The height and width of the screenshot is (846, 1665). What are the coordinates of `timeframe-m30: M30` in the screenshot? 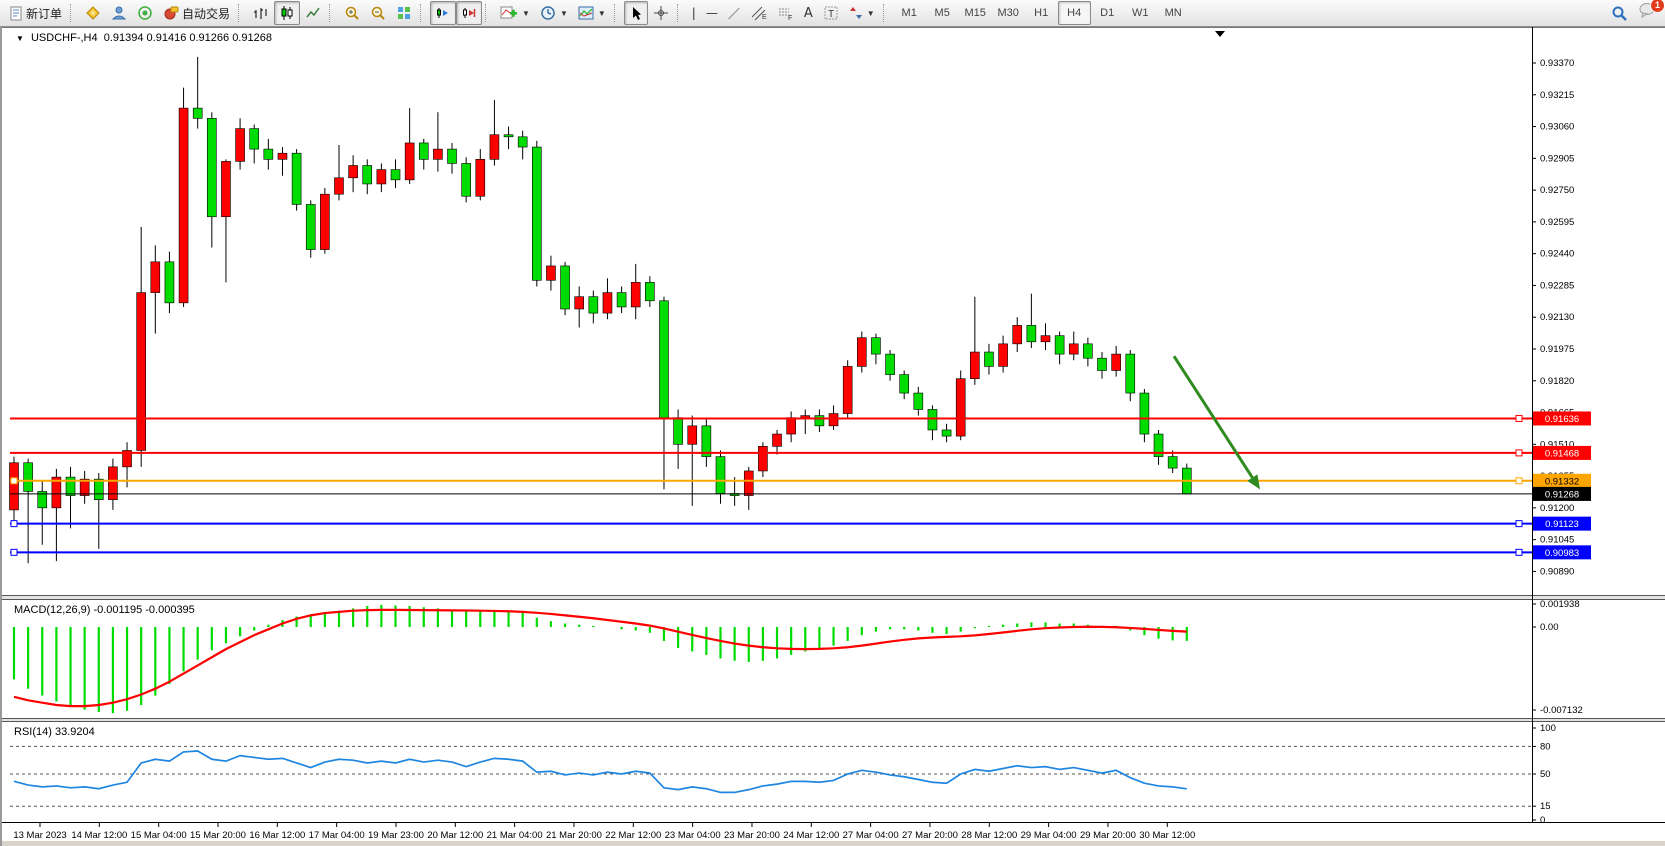 It's located at (1008, 13).